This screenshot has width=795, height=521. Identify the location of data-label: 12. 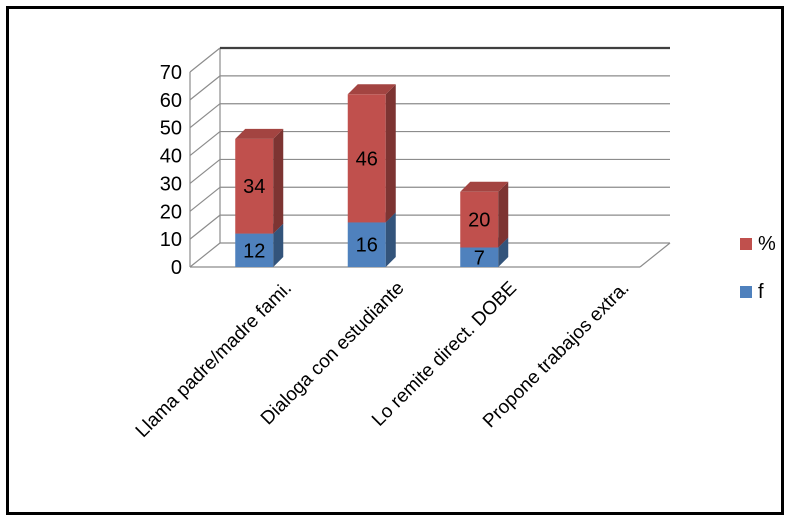
(254, 251).